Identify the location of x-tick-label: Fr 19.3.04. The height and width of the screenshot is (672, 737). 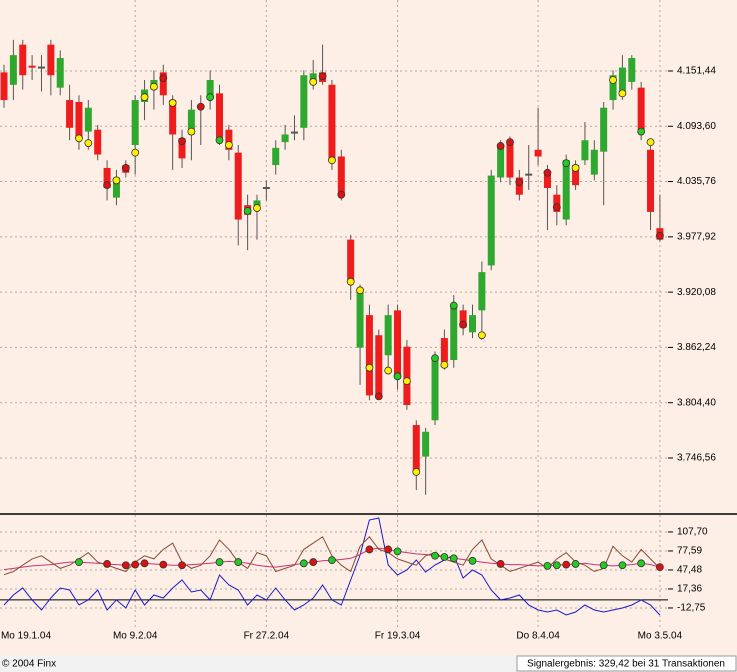
(398, 636).